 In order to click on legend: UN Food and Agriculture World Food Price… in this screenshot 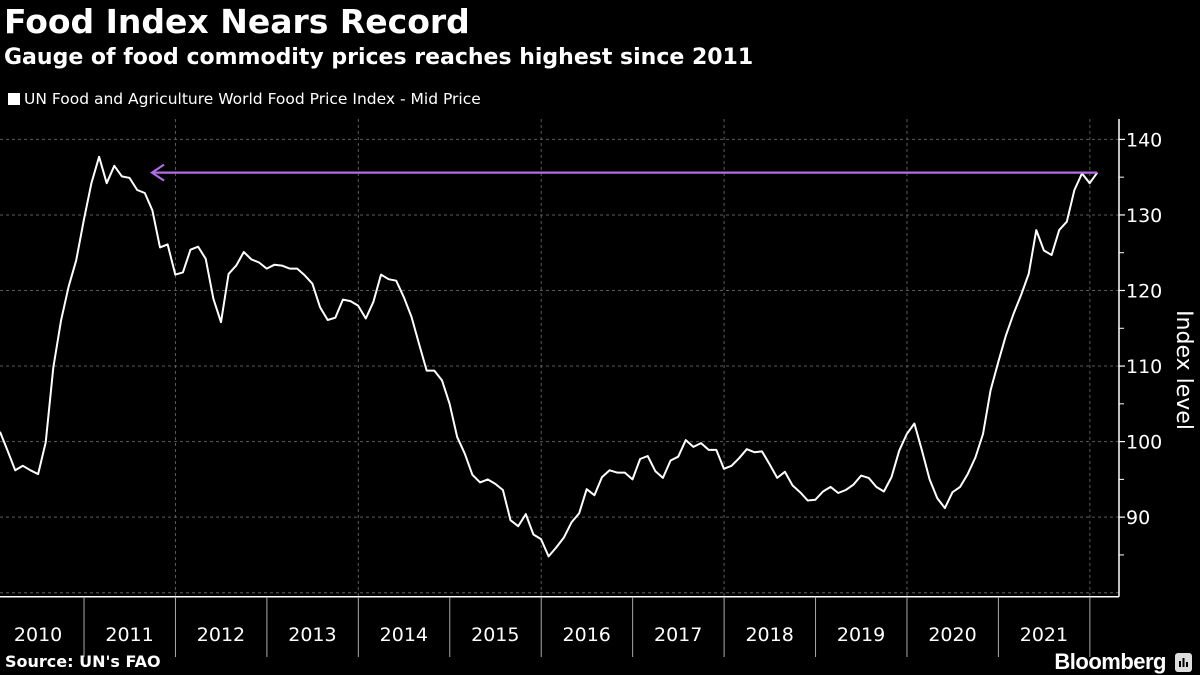, I will do `click(244, 99)`.